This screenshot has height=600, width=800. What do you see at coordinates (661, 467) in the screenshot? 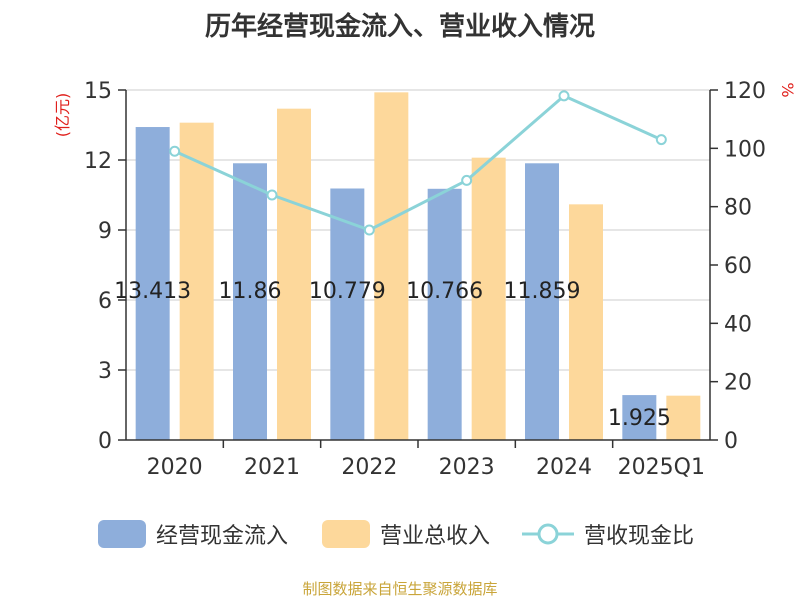
I see `x-tick-label: 2025Q1` at bounding box center [661, 467].